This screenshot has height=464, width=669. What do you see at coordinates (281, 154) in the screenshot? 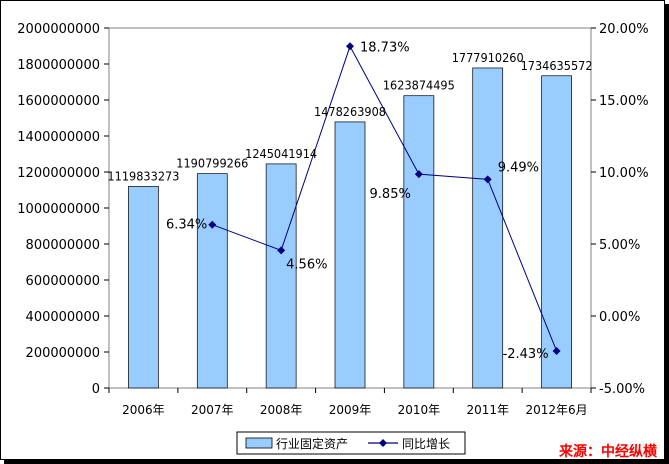
I see `bar-value-label-2: 1245041914` at bounding box center [281, 154].